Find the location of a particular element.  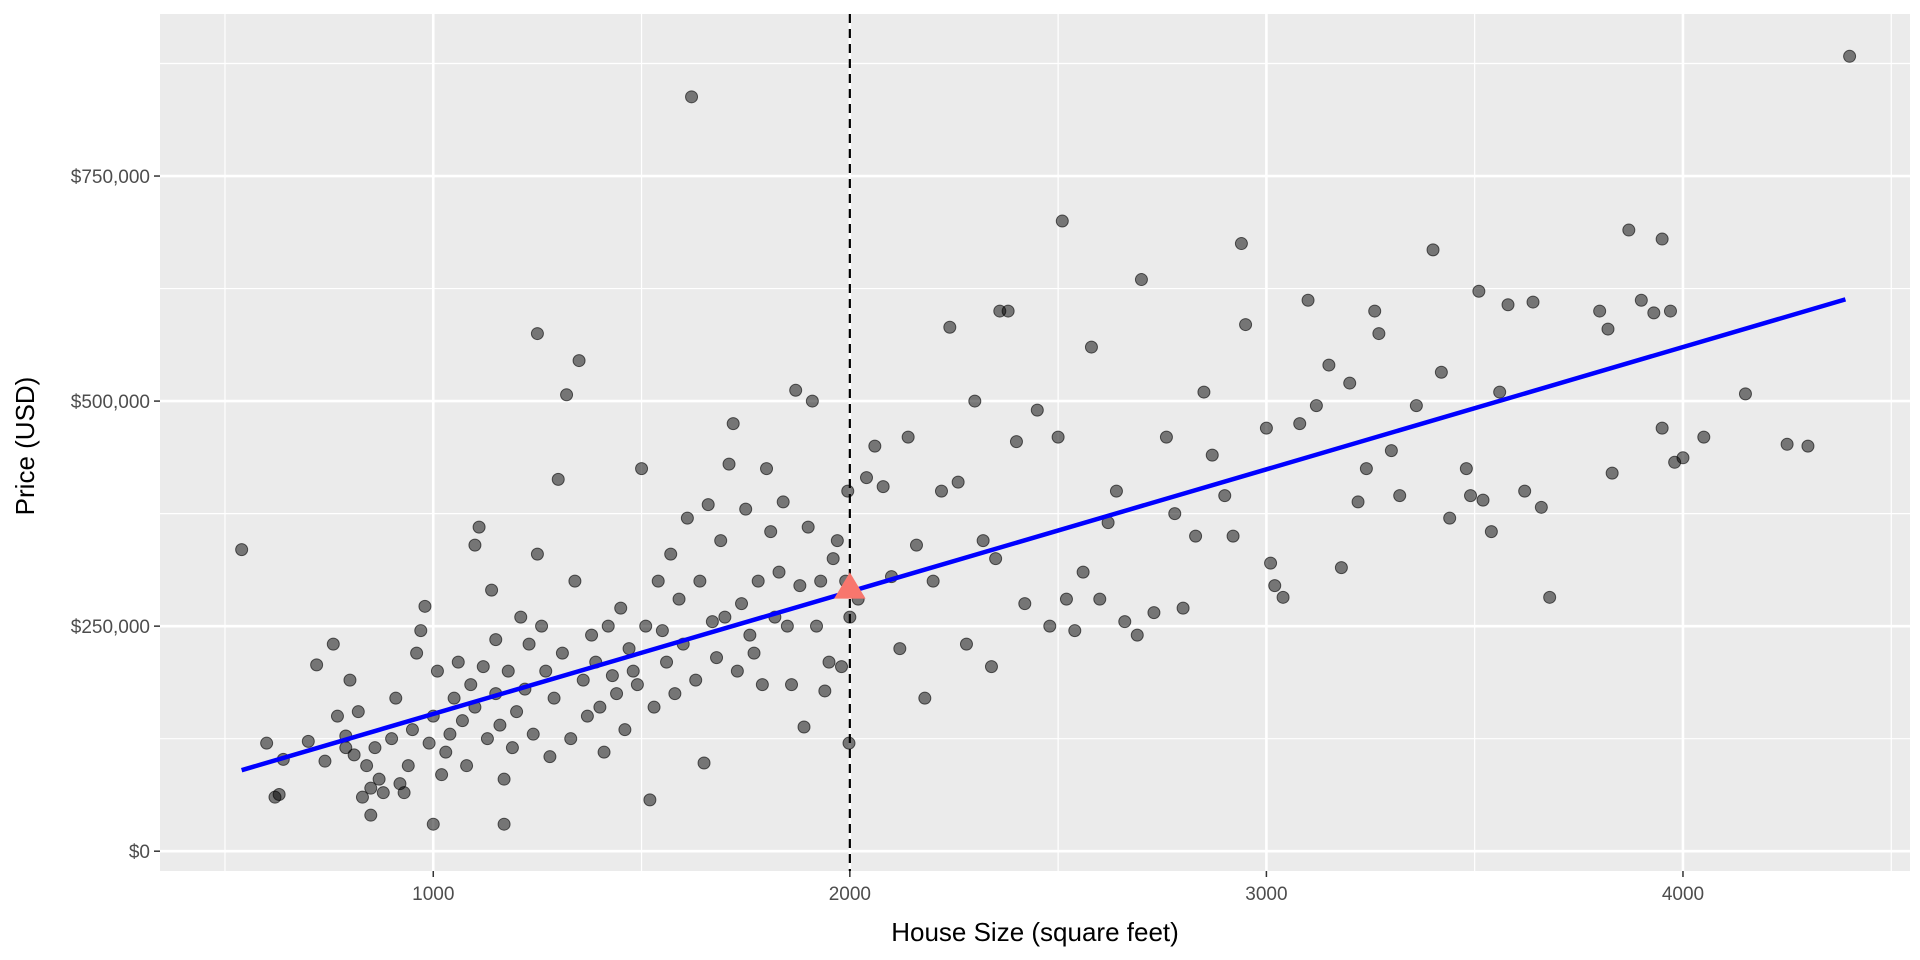

y-tick-label: $750,000 is located at coordinates (110, 177).